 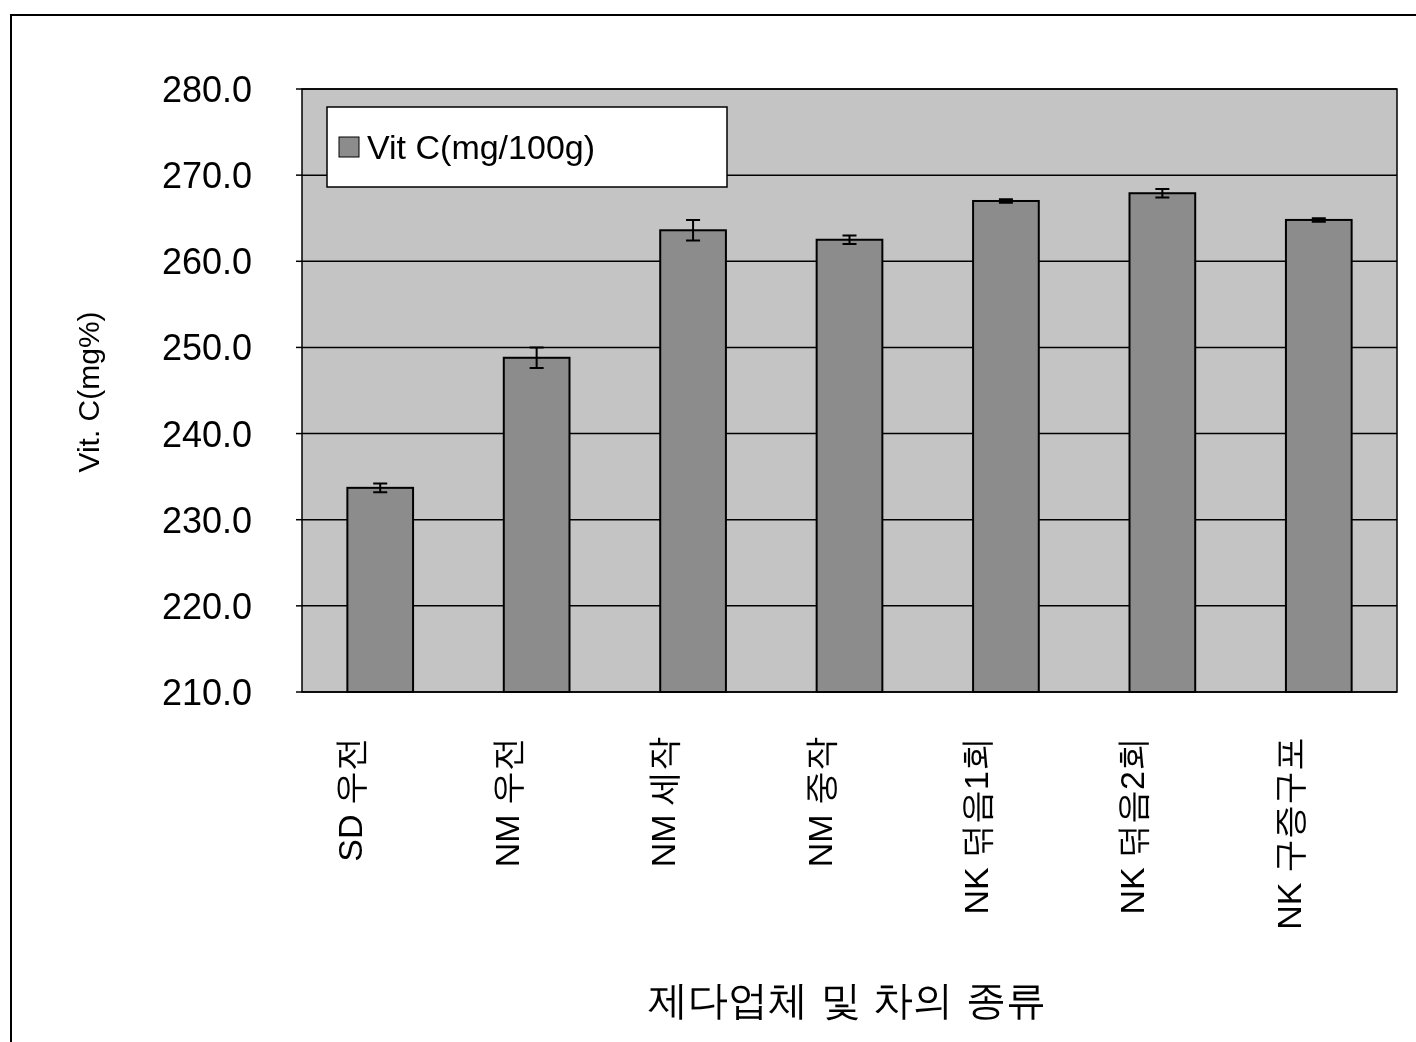 What do you see at coordinates (1288, 833) in the screenshot?
I see `x-tick-label: NK 구증구포` at bounding box center [1288, 833].